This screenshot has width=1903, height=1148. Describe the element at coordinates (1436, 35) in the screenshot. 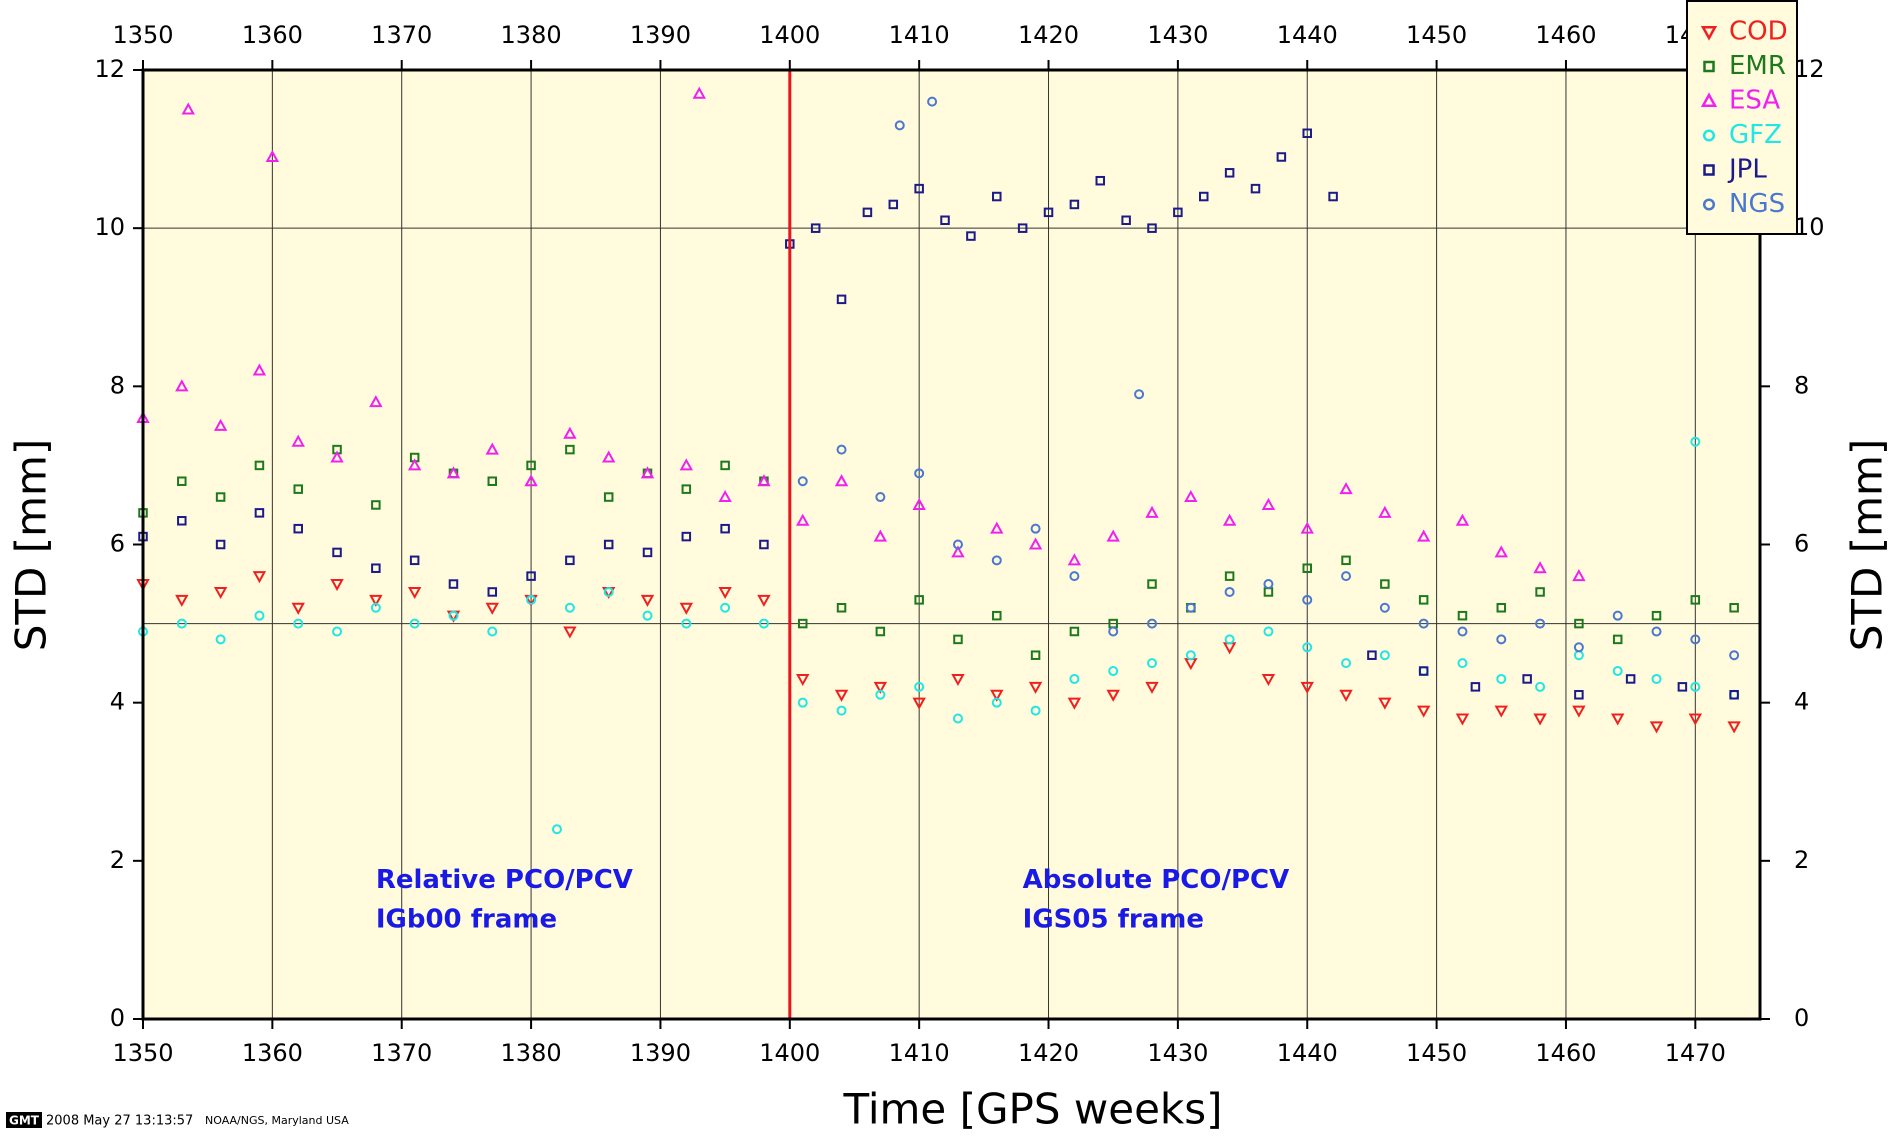

I see `x2-tick-label: 1450` at that location.